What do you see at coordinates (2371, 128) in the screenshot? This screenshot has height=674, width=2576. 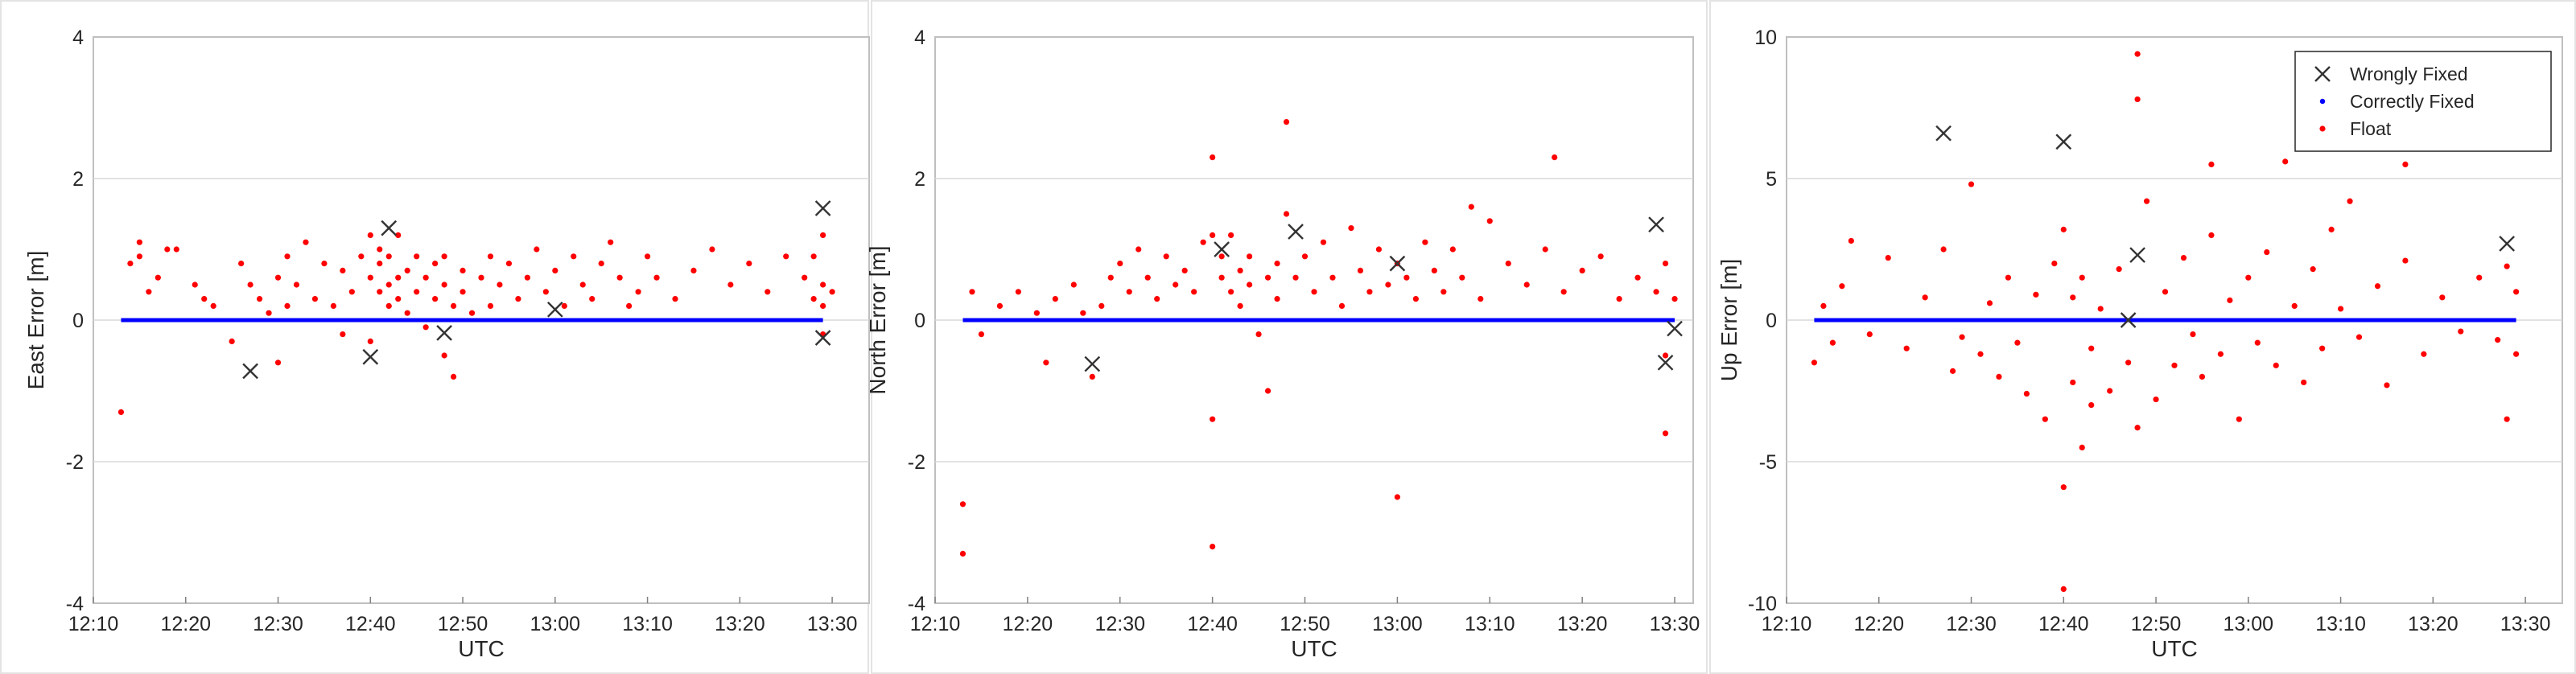 I see `legend-label-float: Float` at bounding box center [2371, 128].